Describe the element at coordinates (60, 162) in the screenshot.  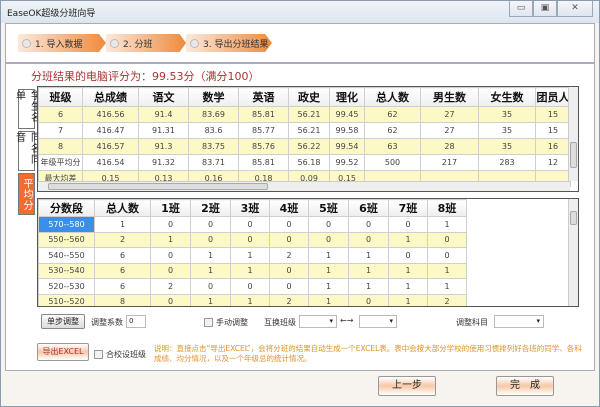
I see `table-cell: 年级平均分` at that location.